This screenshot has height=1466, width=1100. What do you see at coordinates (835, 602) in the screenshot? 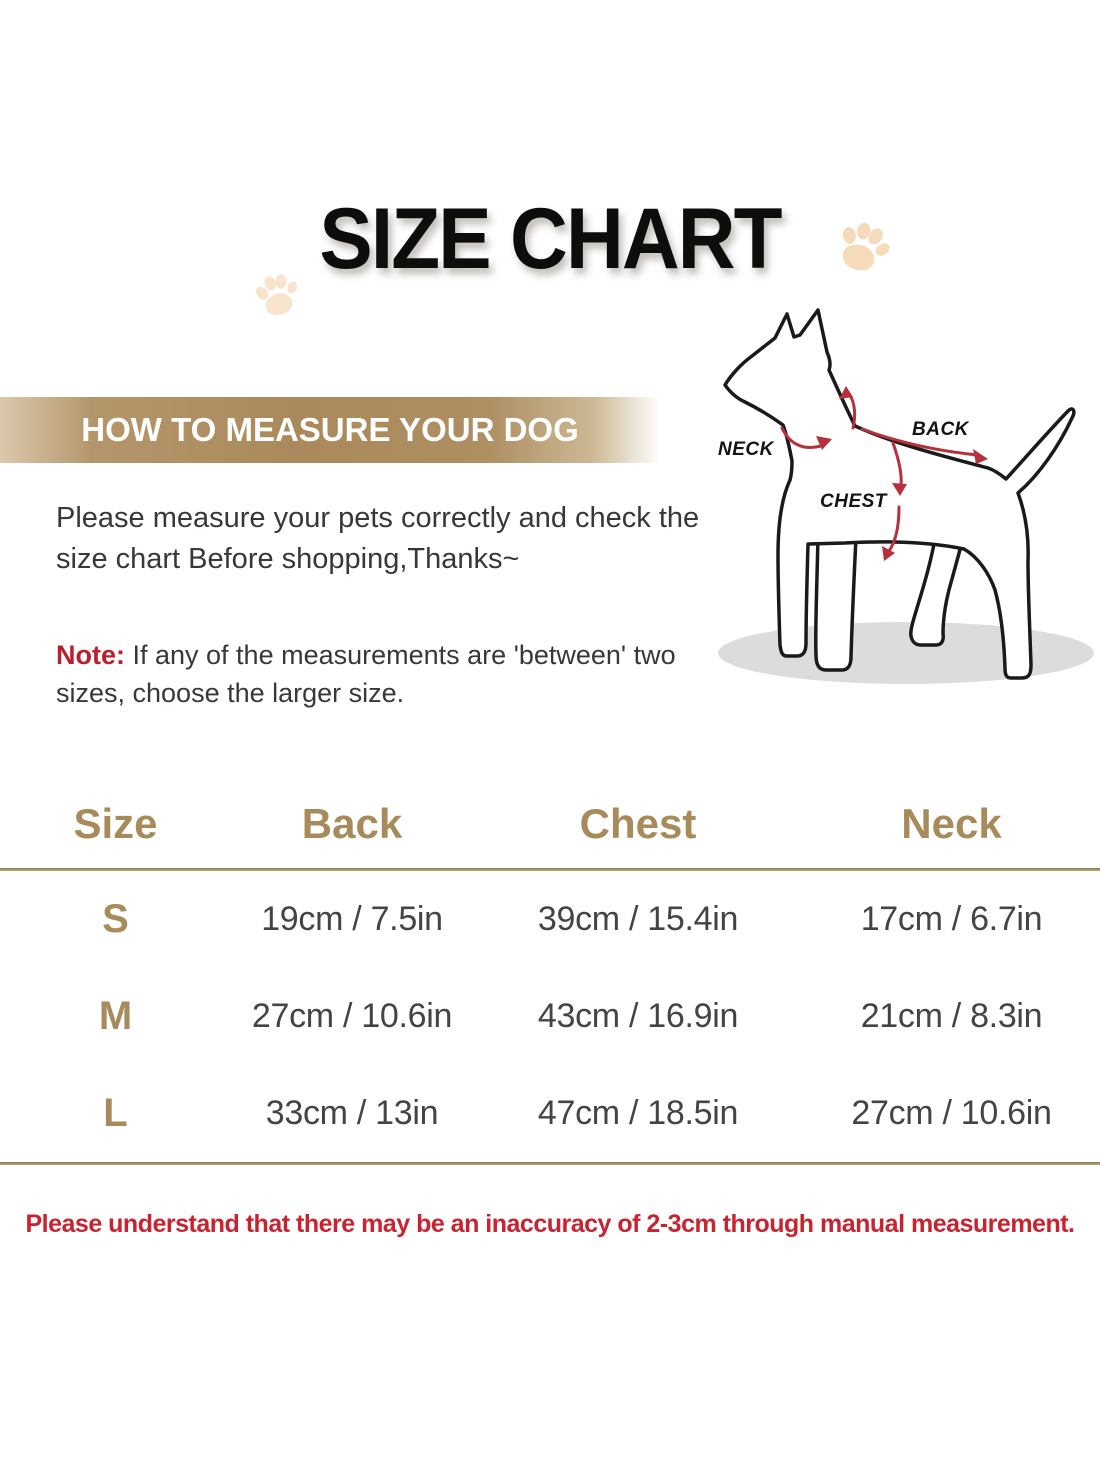
I see `dog-far-front-leg` at bounding box center [835, 602].